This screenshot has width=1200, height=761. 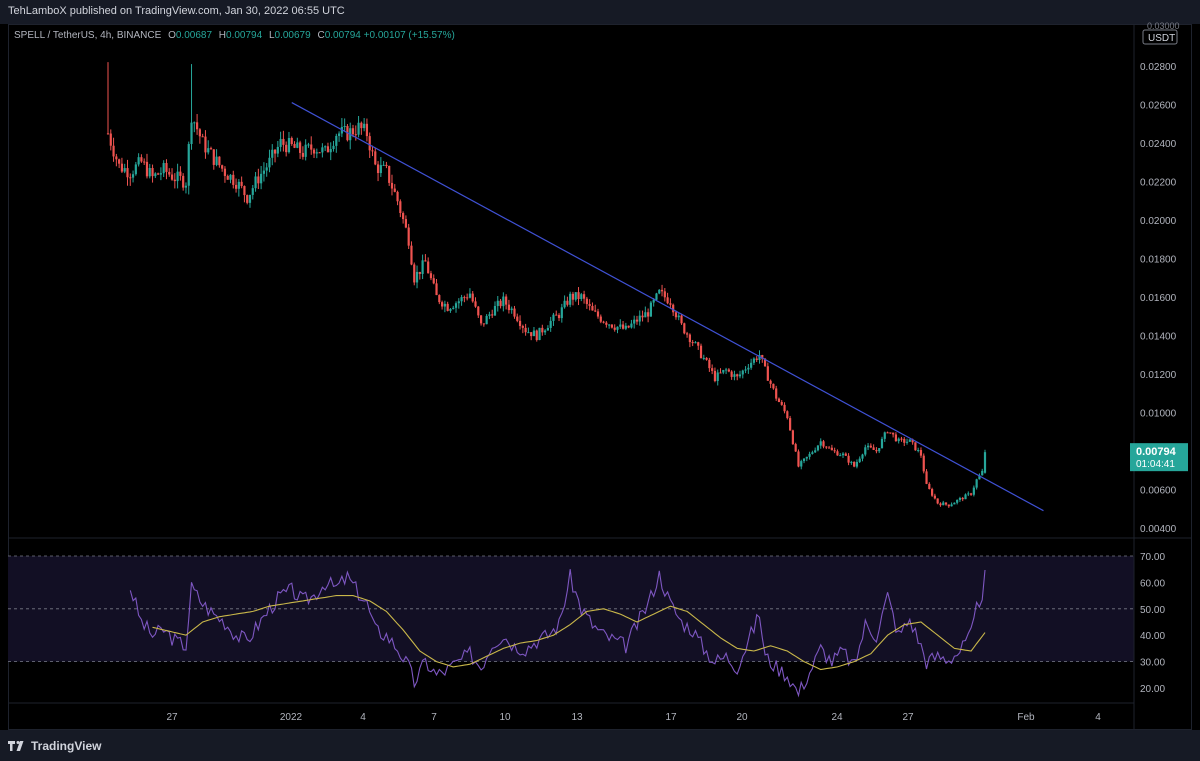 What do you see at coordinates (505, 717) in the screenshot?
I see `time-tick-label: 10` at bounding box center [505, 717].